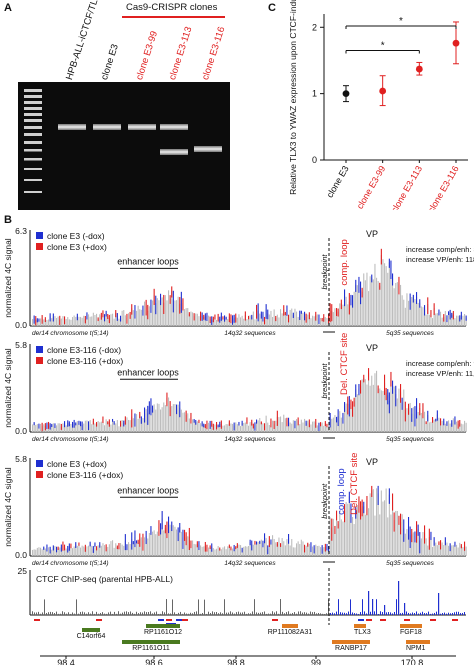  What do you see at coordinates (39, 474) in the screenshot?
I see `b-legend-swatch` at bounding box center [39, 474].